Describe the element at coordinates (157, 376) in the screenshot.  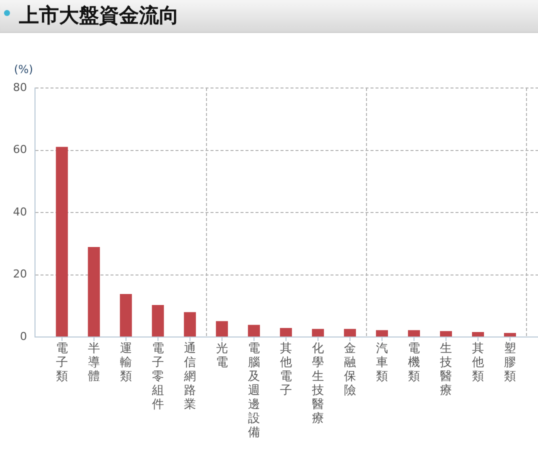
I see `x-tick-label: 電子零組件` at that location.